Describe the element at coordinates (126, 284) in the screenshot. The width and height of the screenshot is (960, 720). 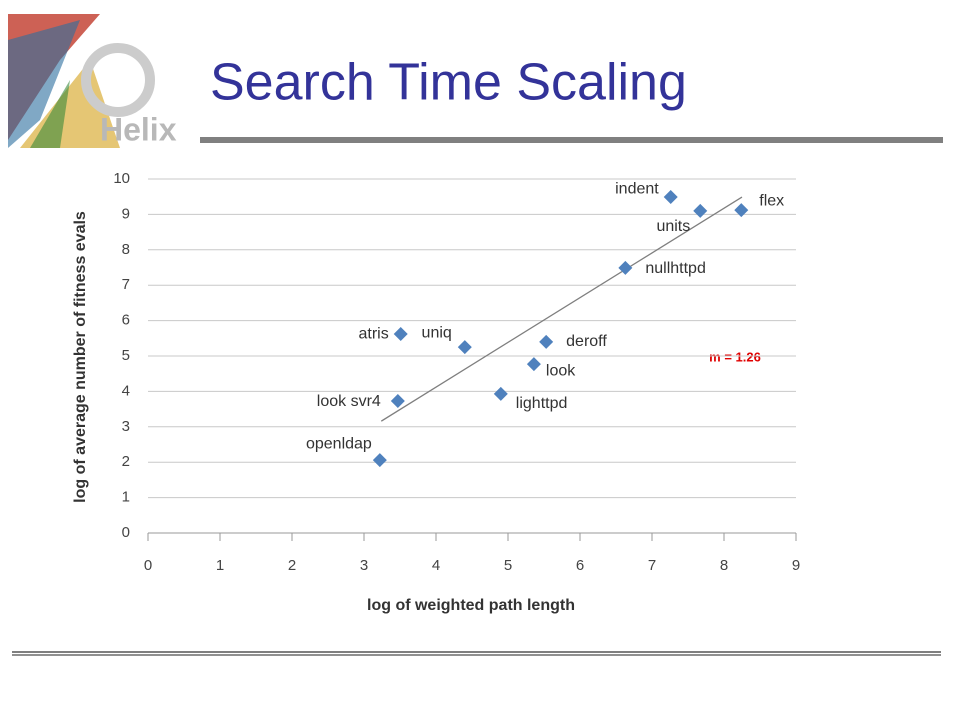
I see `y-tick-label: 7` at that location.